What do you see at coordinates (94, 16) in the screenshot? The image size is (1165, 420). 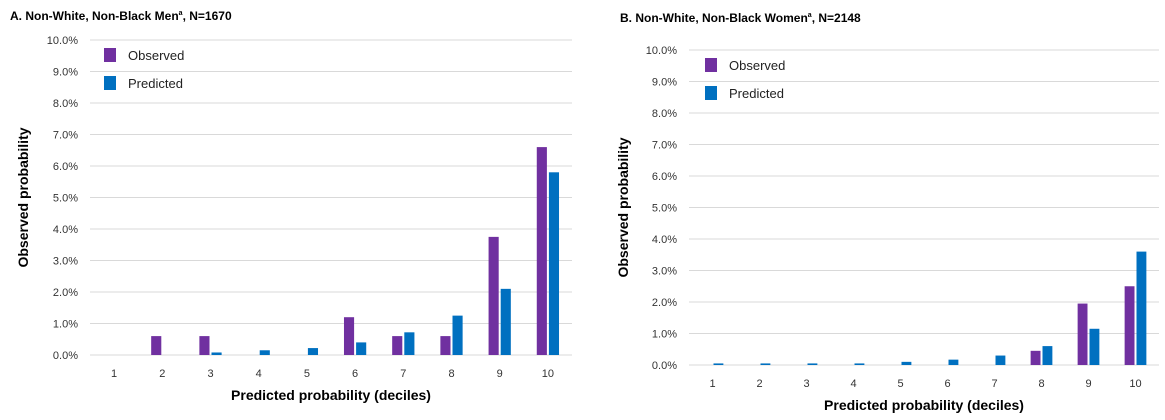 I see `chart-title-text: A. Non-White, Non-Black Men` at bounding box center [94, 16].